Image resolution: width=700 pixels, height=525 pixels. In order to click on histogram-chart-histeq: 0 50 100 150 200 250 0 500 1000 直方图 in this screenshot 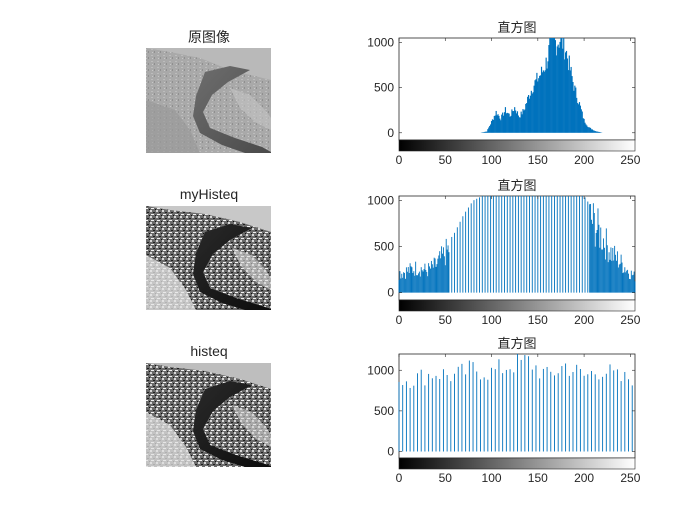, I will do `click(503, 410)`.